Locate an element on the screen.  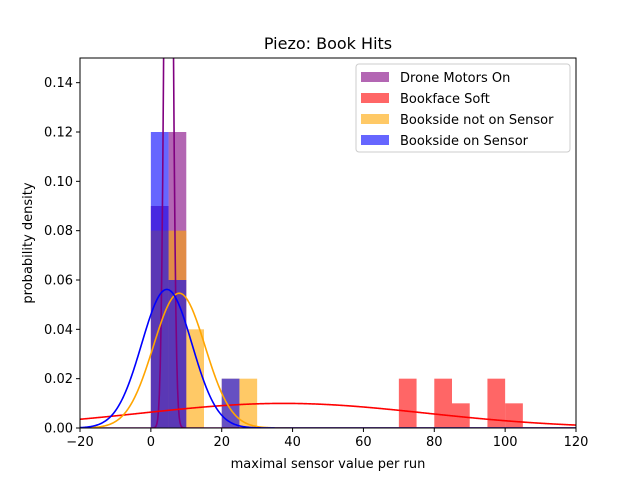
legend-swatch-drone-motors-on is located at coordinates (375, 77).